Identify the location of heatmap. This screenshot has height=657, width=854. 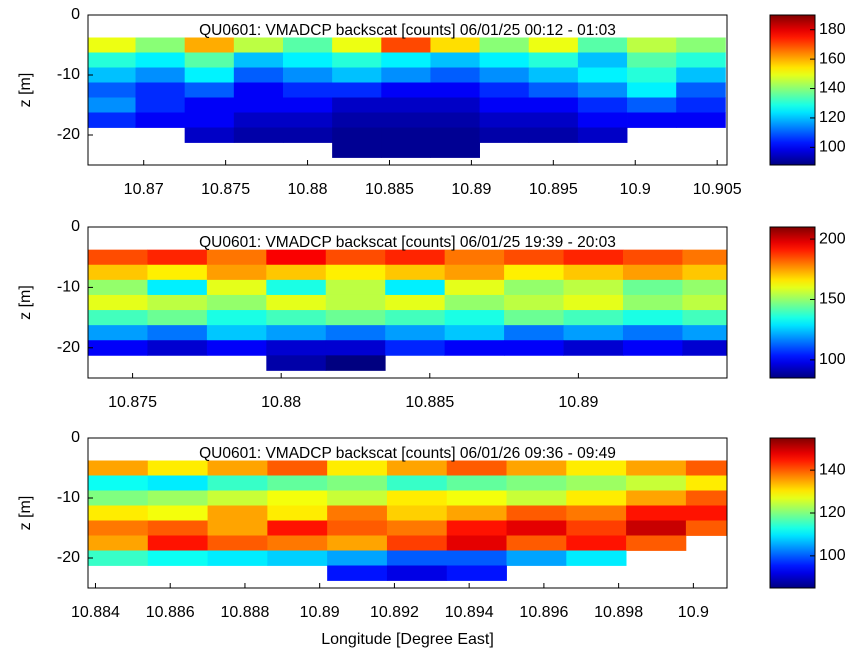
(407, 520).